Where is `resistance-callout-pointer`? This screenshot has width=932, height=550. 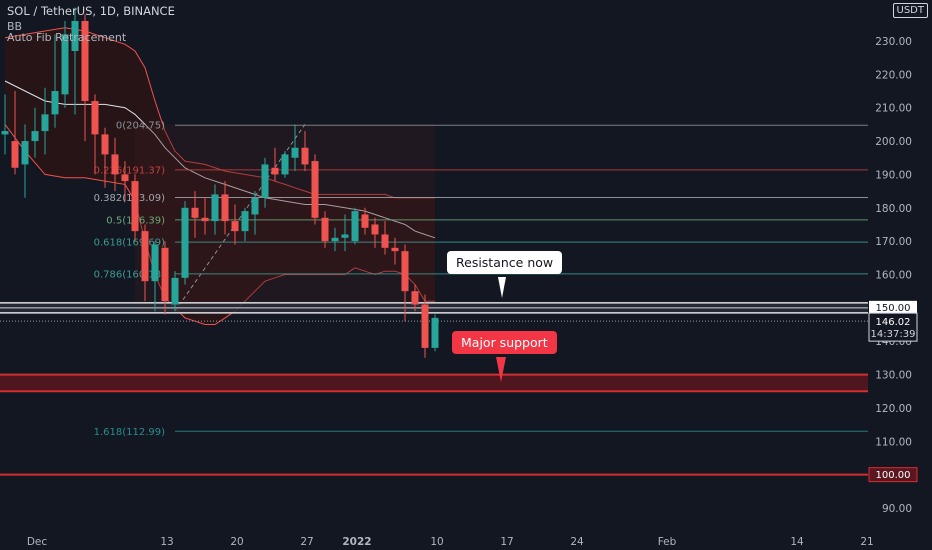
resistance-callout-pointer is located at coordinates (502, 287).